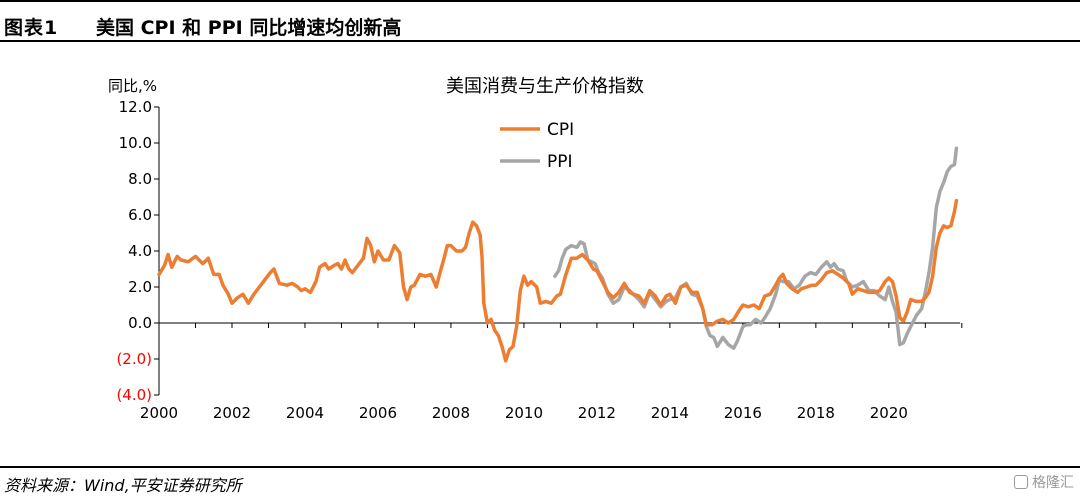 The height and width of the screenshot is (498, 1080). What do you see at coordinates (540, 23) in the screenshot?
I see `figure-header: 图表1 美国 CPI 和 PPI 同比增速均创新高` at bounding box center [540, 23].